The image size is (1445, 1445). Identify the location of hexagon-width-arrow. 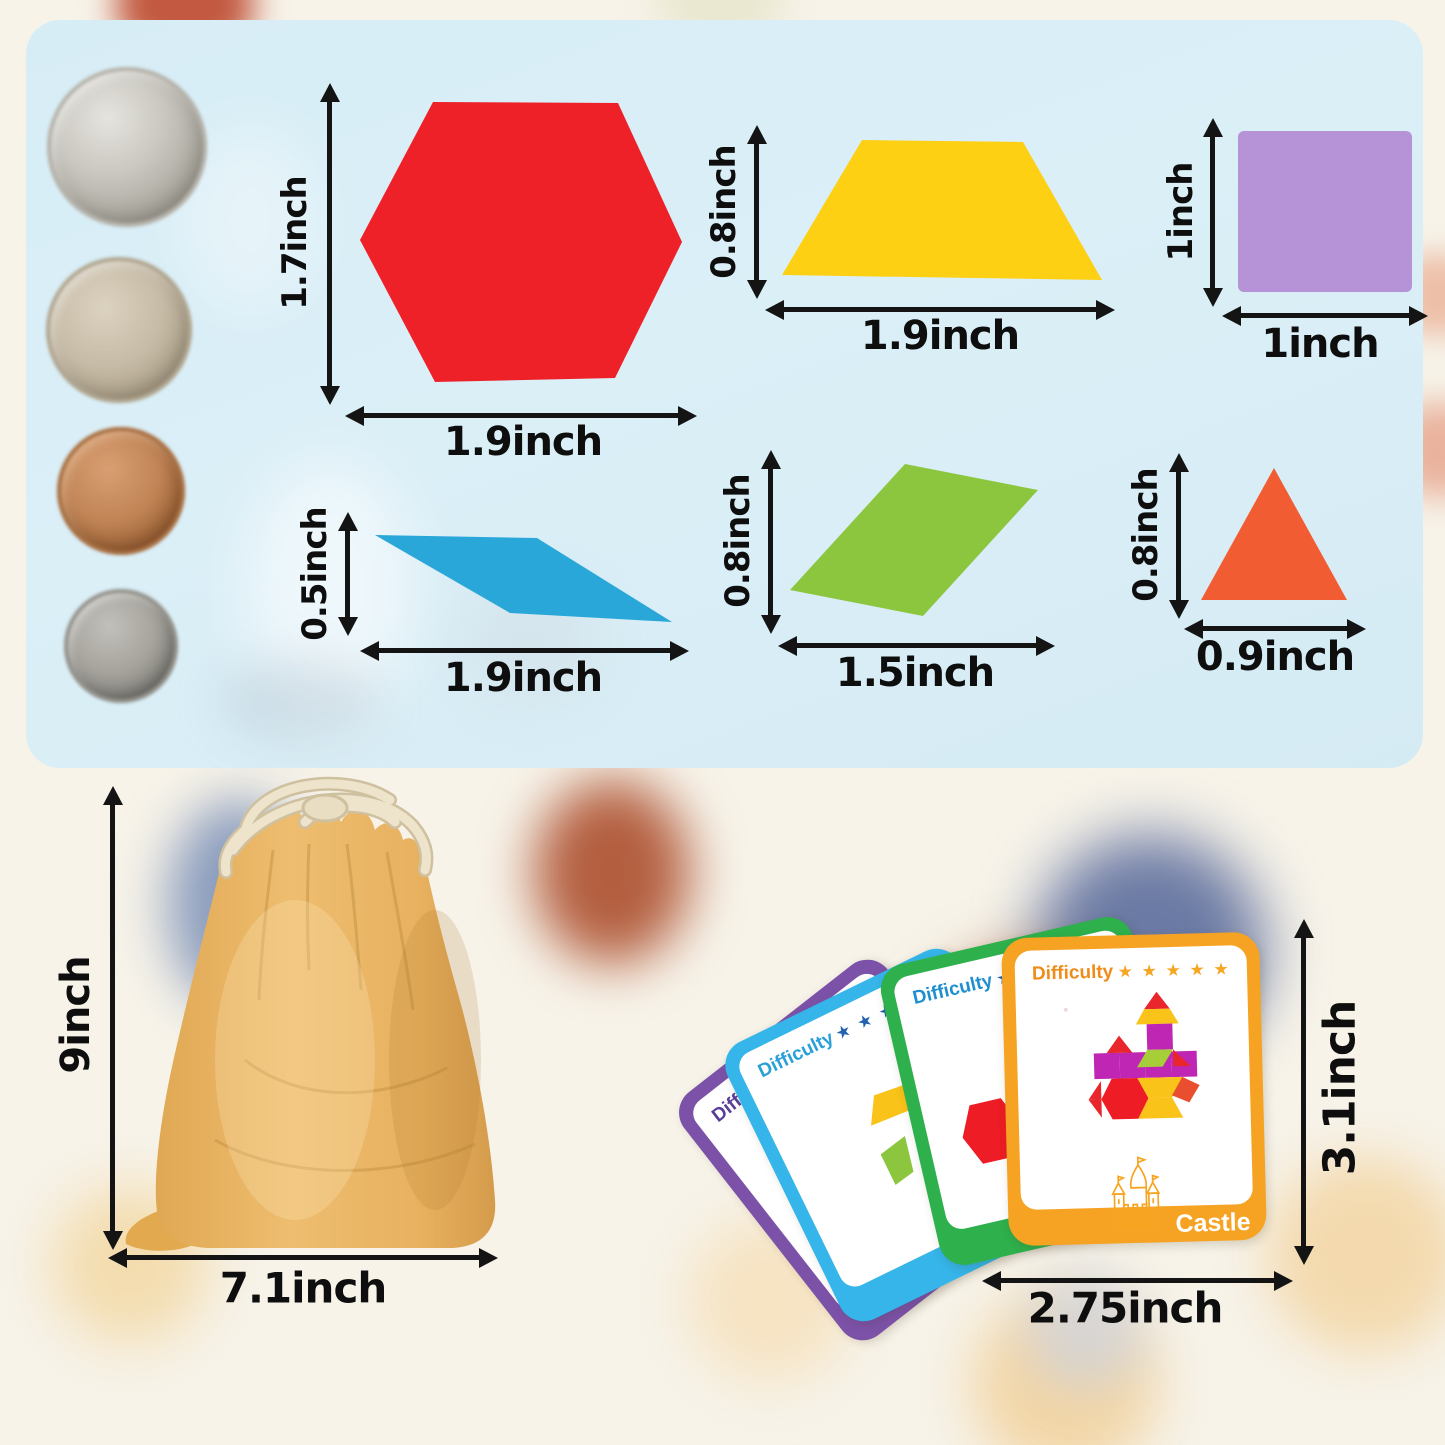
(521, 415).